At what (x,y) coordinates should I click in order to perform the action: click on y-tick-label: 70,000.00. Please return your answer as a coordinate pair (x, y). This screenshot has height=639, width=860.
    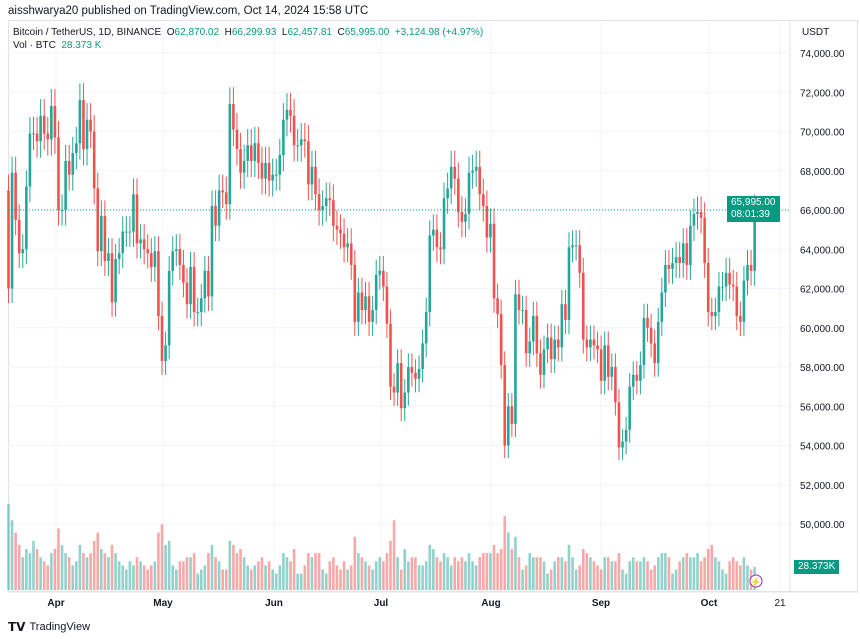
    Looking at the image, I should click on (822, 133).